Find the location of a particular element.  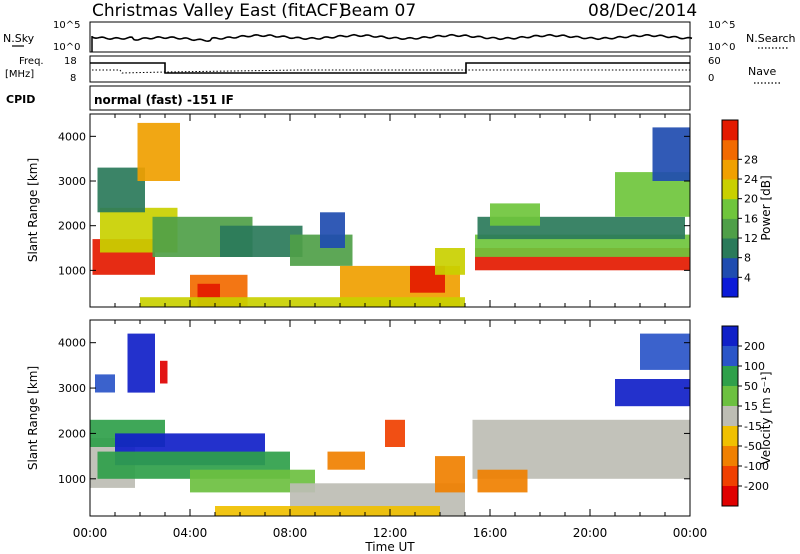

velocity-colorbar-tick-label: -100 is located at coordinates (756, 466).